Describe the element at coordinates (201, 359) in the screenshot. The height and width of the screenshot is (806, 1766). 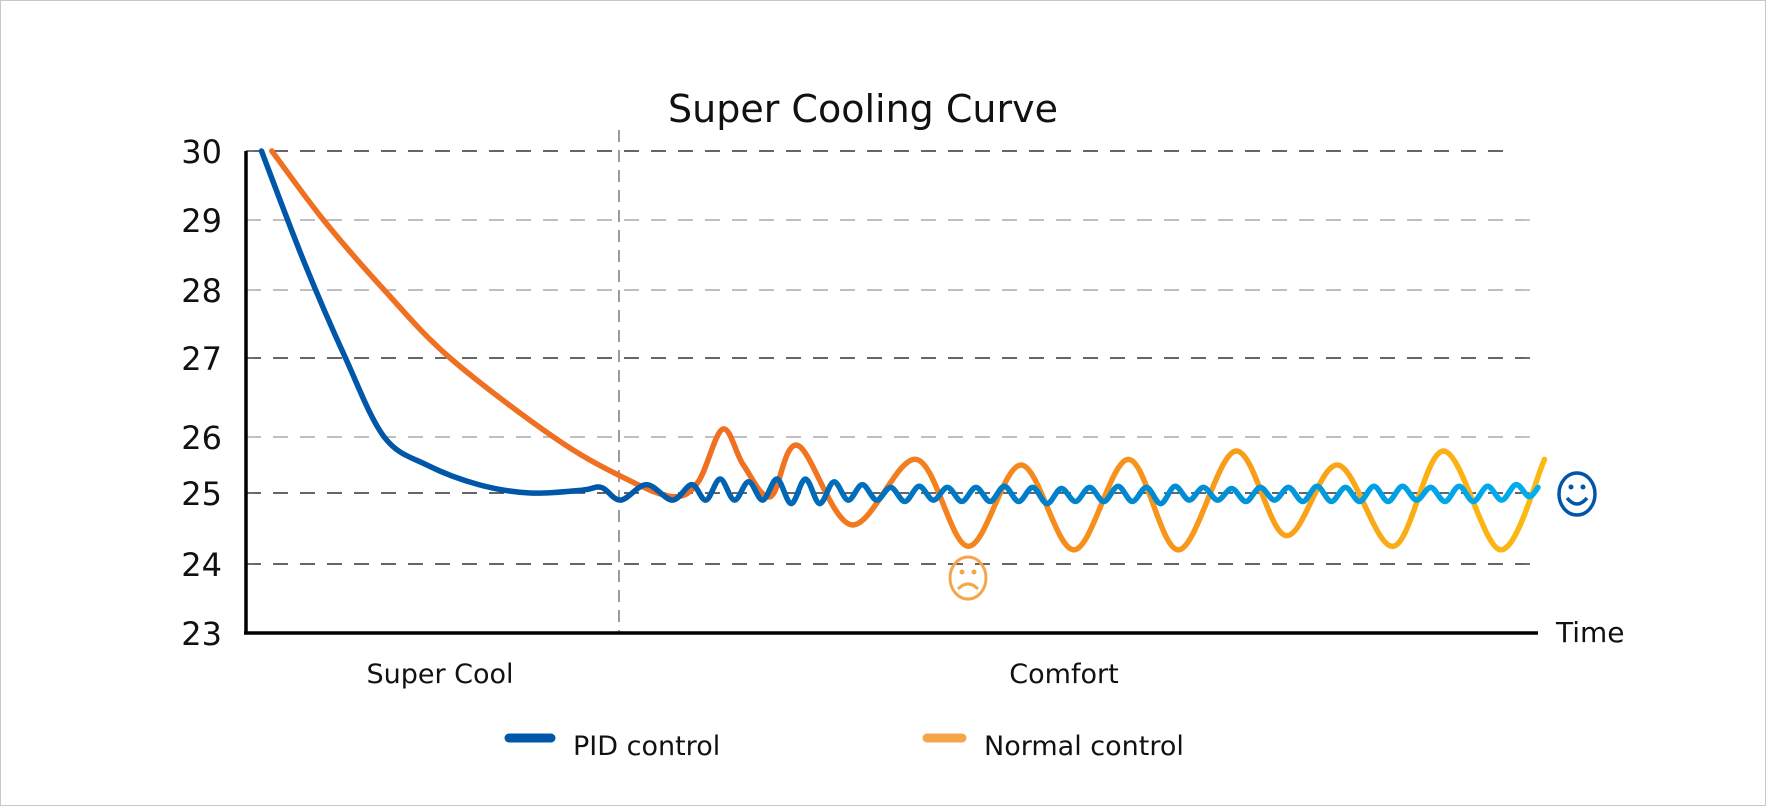
I see `y-tick-label: 27` at that location.